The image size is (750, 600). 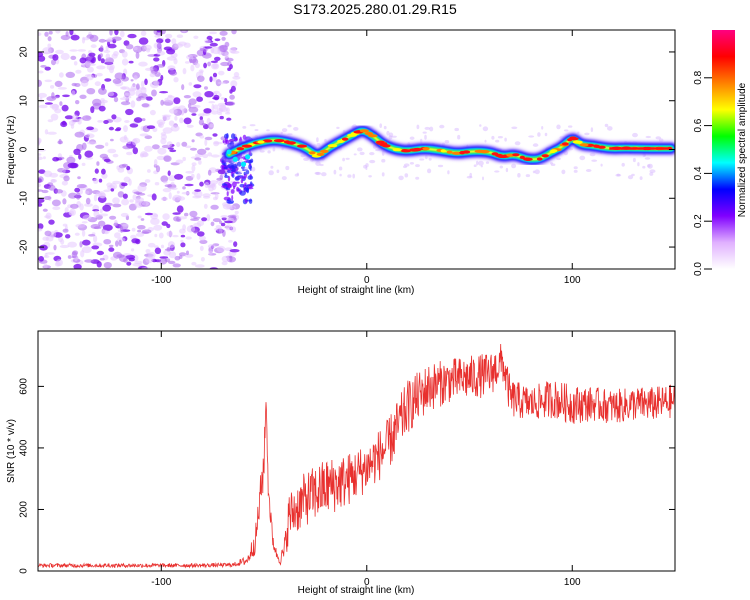 I want to click on trace-start-dot, so click(x=229, y=152).